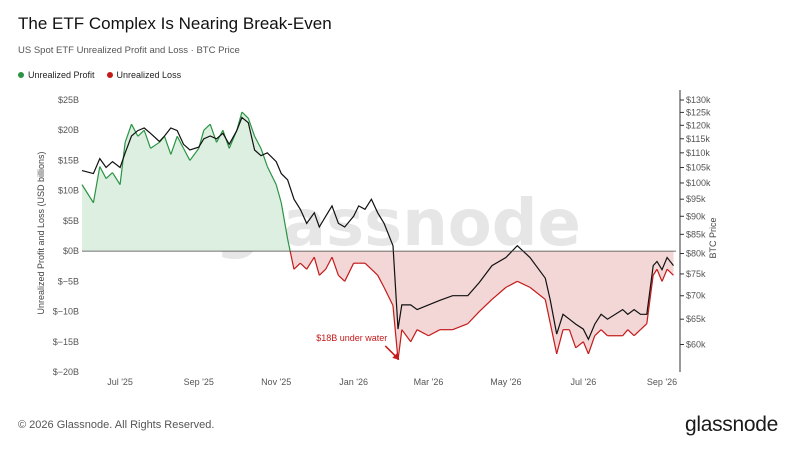 This screenshot has width=800, height=450. I want to click on y2-axis-label: BTC Price, so click(713, 237).